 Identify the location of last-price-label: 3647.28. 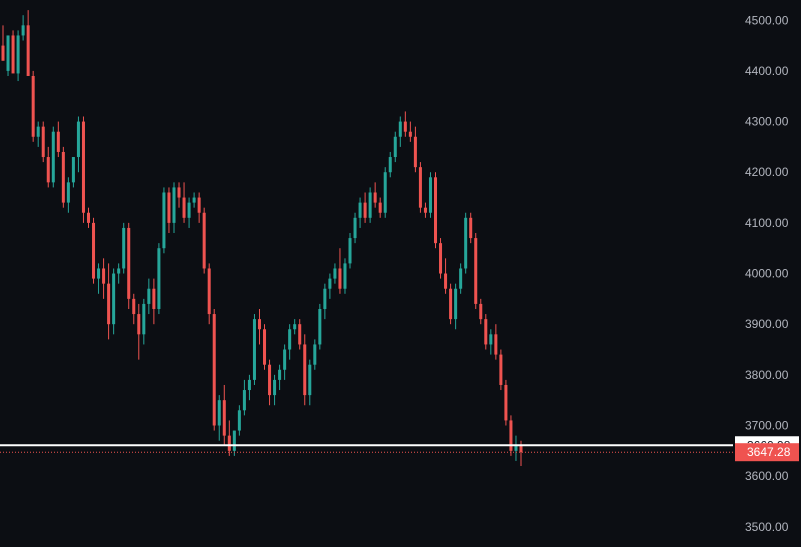
(769, 452).